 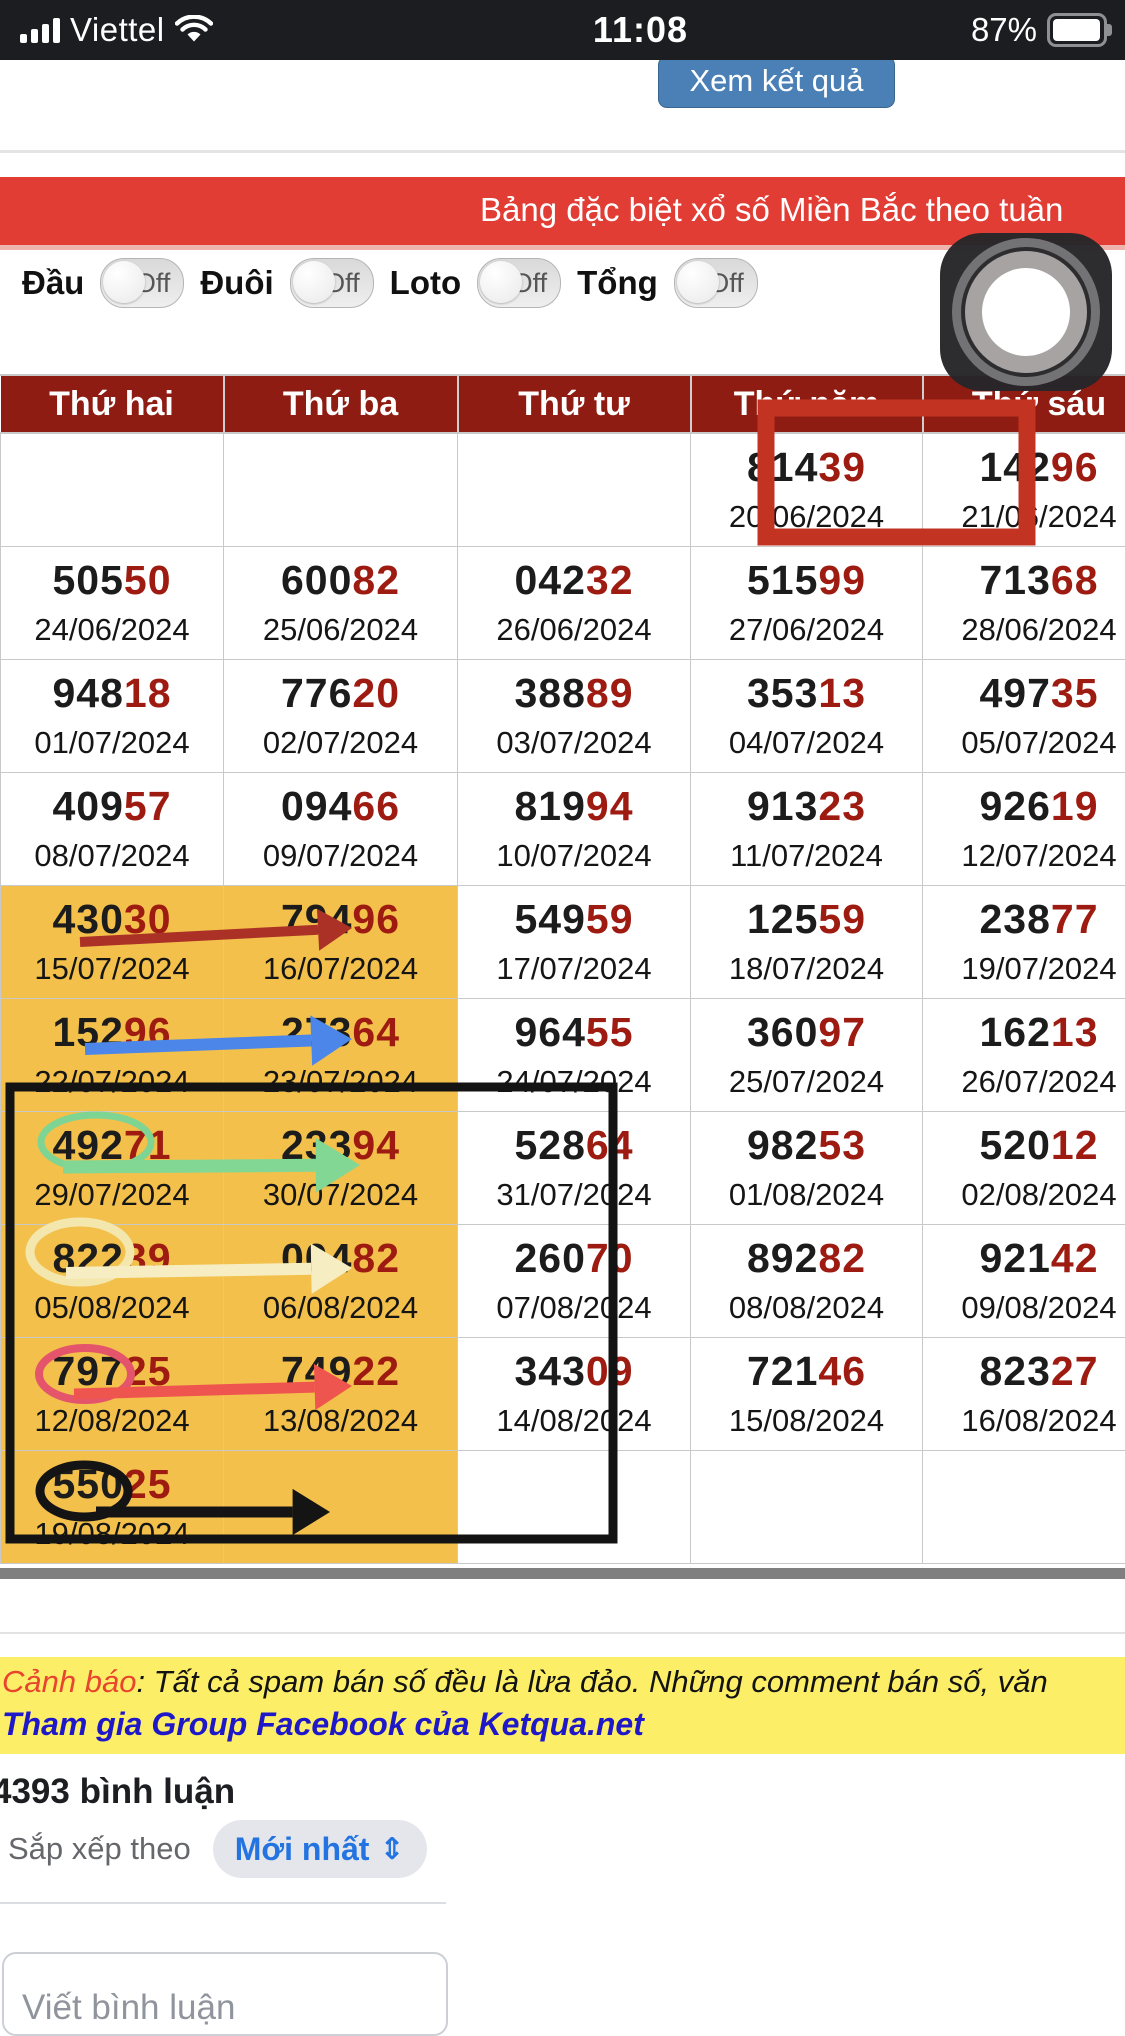 I want to click on section-divider, so click(x=562, y=151).